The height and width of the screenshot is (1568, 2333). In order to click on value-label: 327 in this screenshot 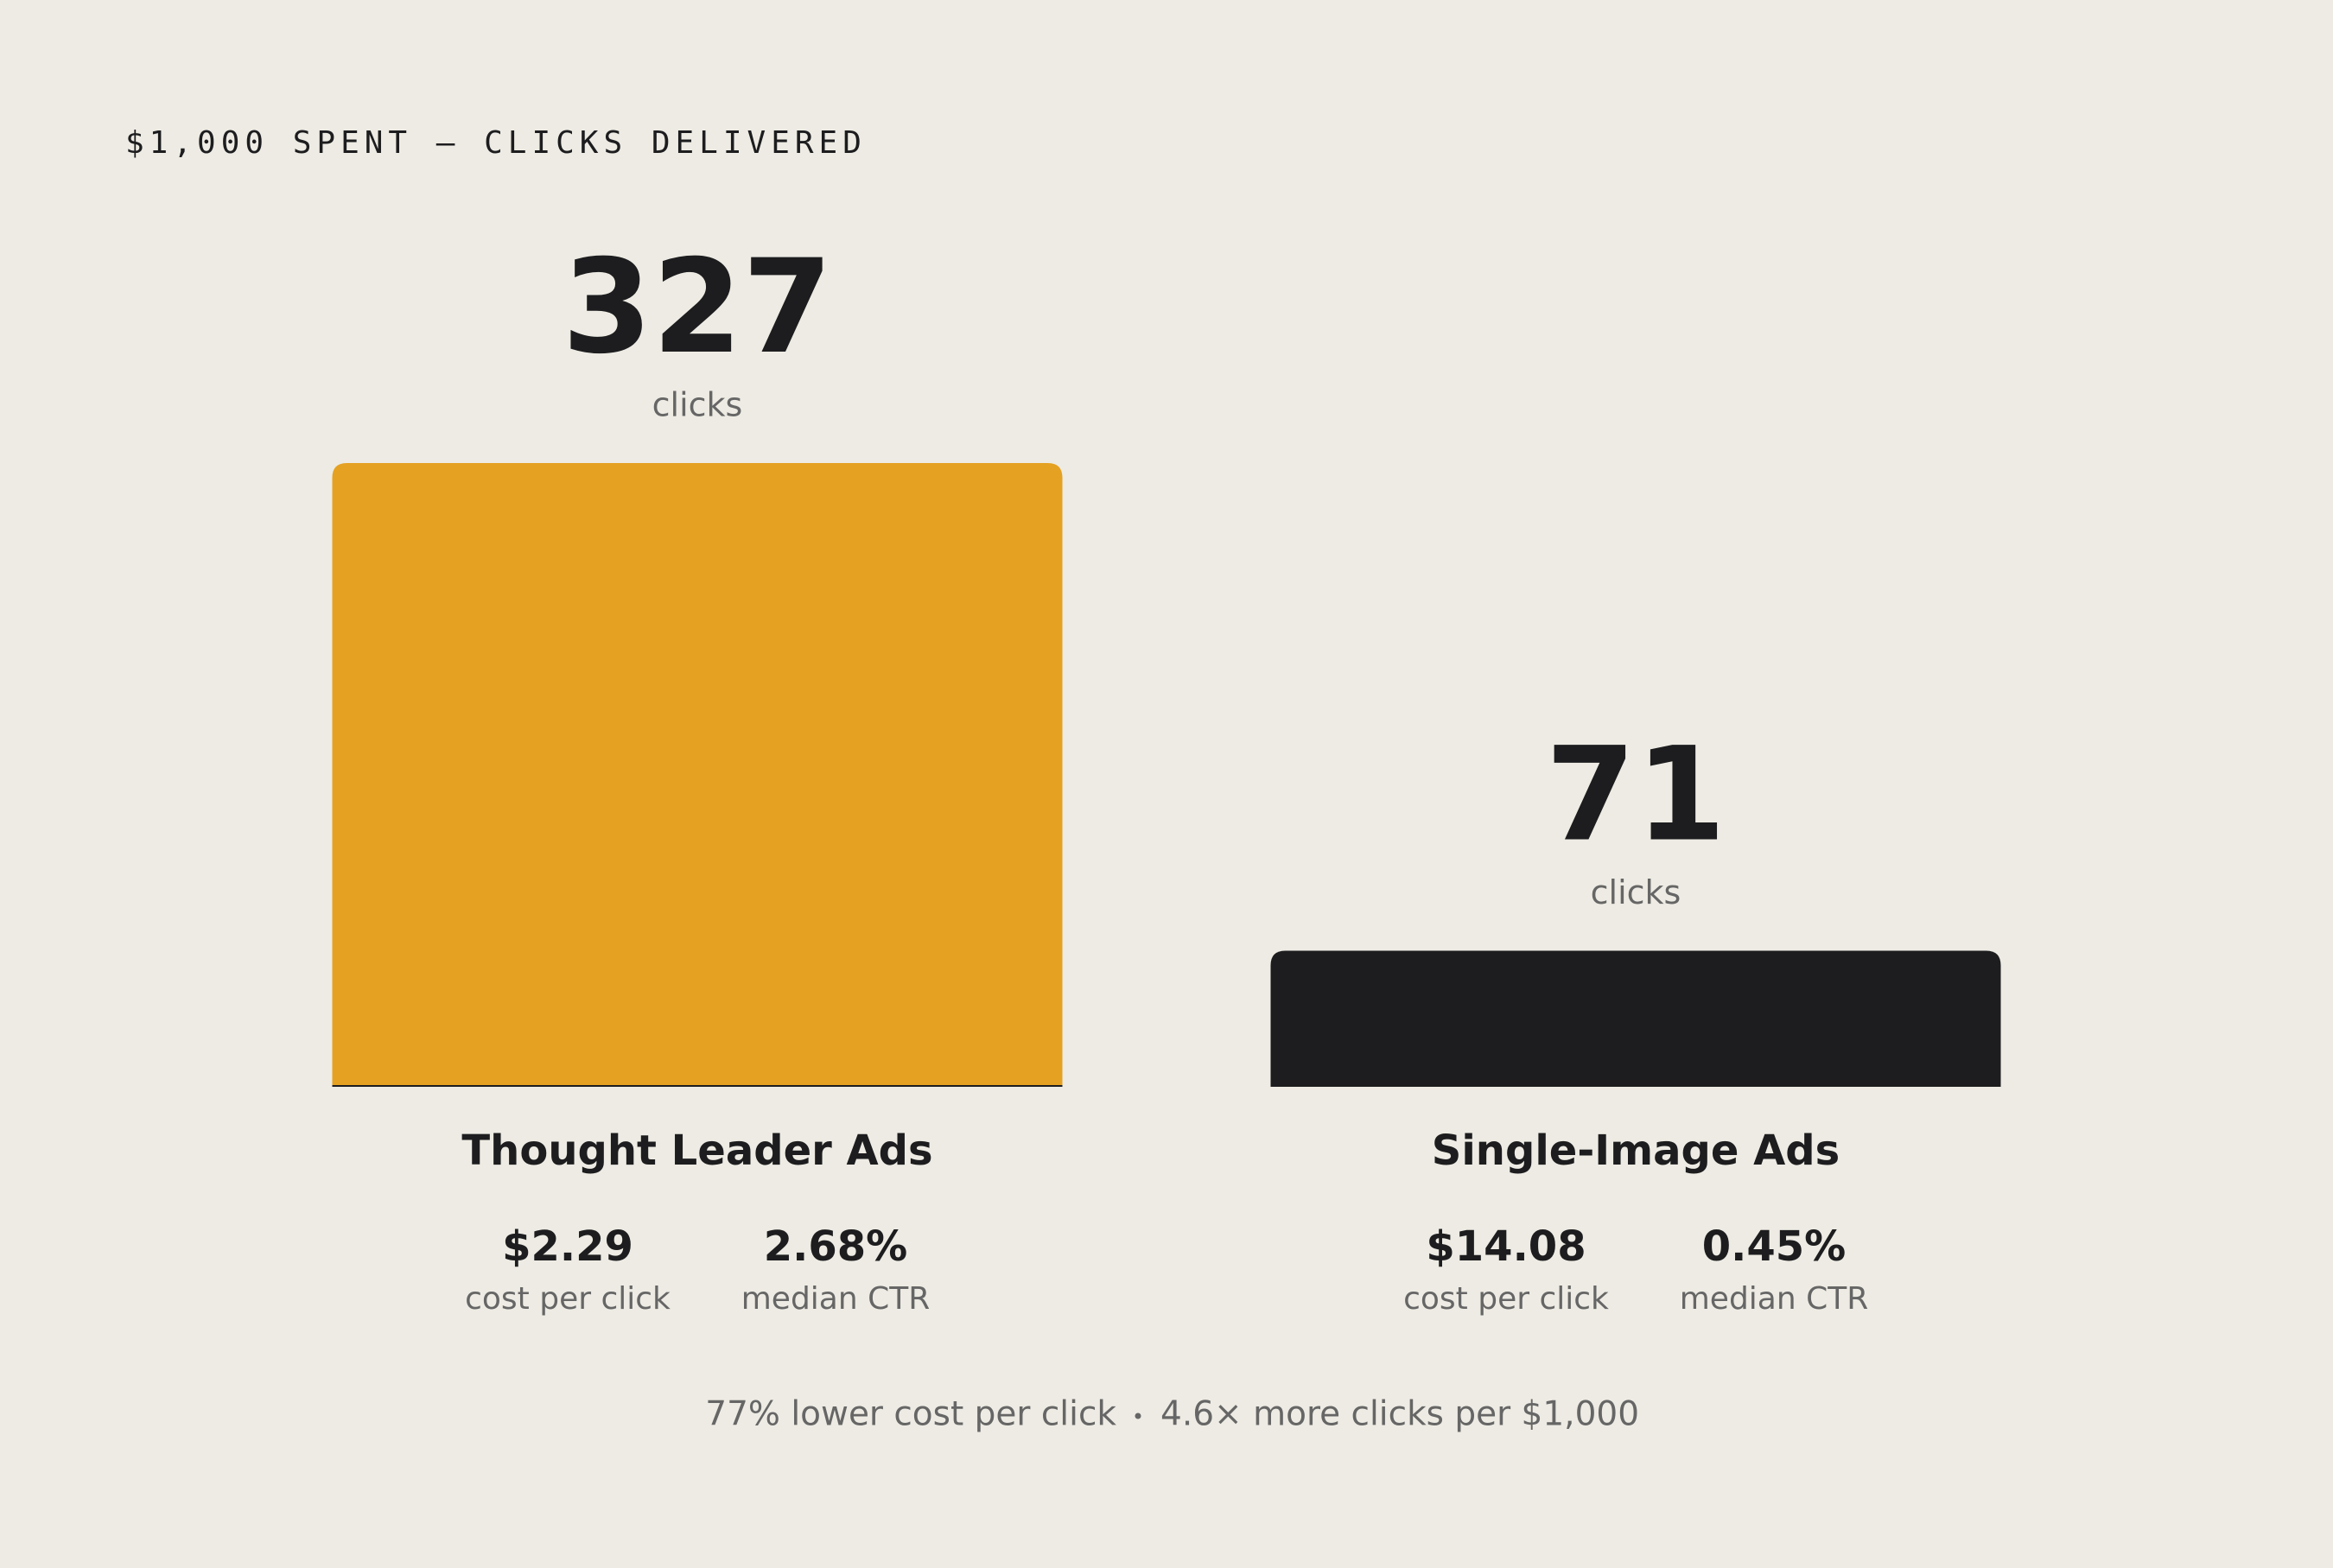, I will do `click(697, 307)`.